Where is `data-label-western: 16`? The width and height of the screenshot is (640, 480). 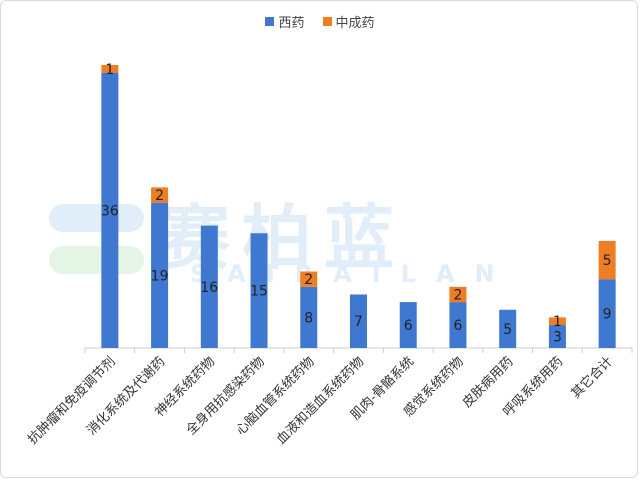 data-label-western: 16 is located at coordinates (209, 288).